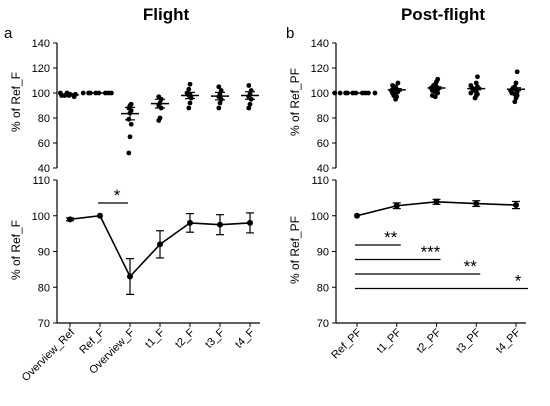  What do you see at coordinates (44, 324) in the screenshot?
I see `y-tick-label-a-bottom: 70` at bounding box center [44, 324].